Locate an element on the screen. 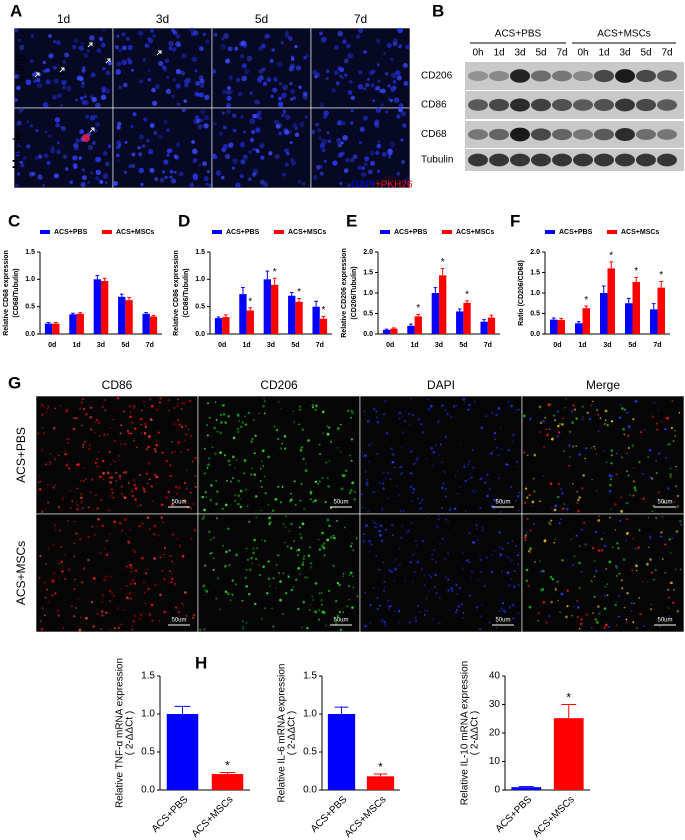 The width and height of the screenshot is (685, 840). x-tick-label: 1d is located at coordinates (415, 345).